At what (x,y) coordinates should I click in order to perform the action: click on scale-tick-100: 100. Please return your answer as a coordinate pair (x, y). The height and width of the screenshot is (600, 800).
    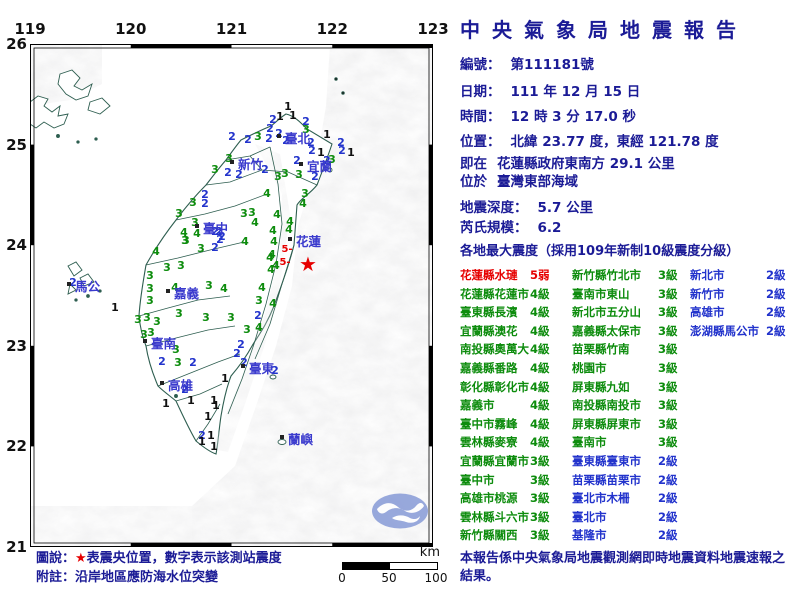
    Looking at the image, I should click on (436, 578).